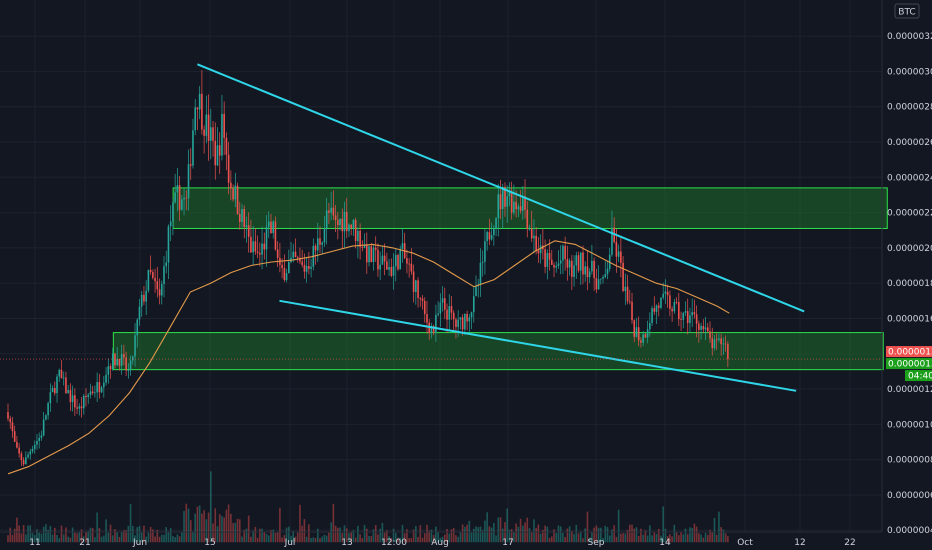 This screenshot has width=932, height=550. I want to click on x-tick-label: Aug, so click(440, 543).